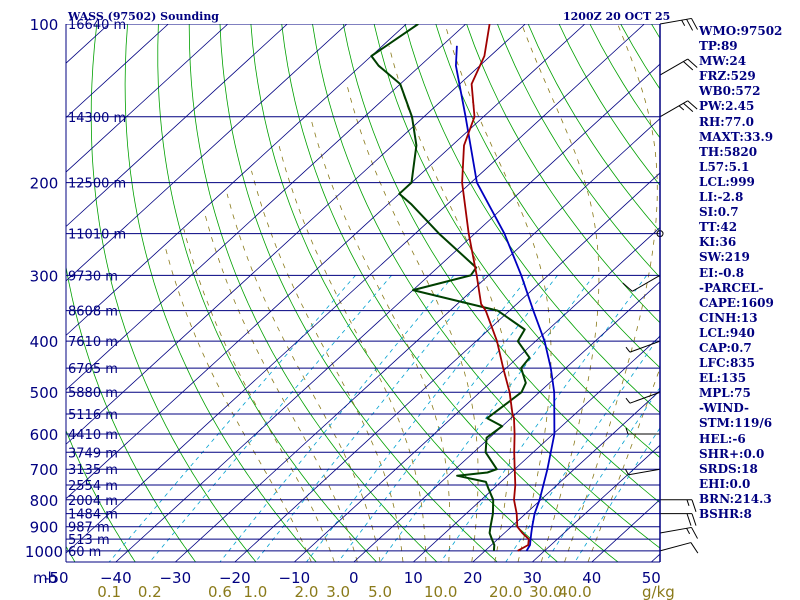 The width and height of the screenshot is (800, 600). Describe the element at coordinates (109, 591) in the screenshot. I see `mixing-ratio-tick-label: 0.1` at that location.